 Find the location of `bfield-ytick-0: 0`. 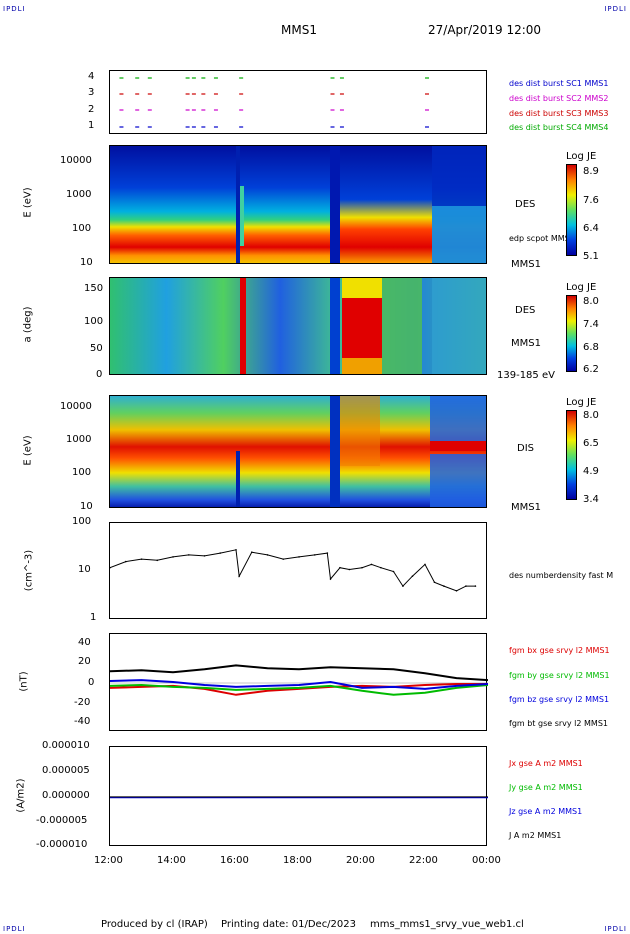

bfield-ytick-0: 0 is located at coordinates (91, 682).